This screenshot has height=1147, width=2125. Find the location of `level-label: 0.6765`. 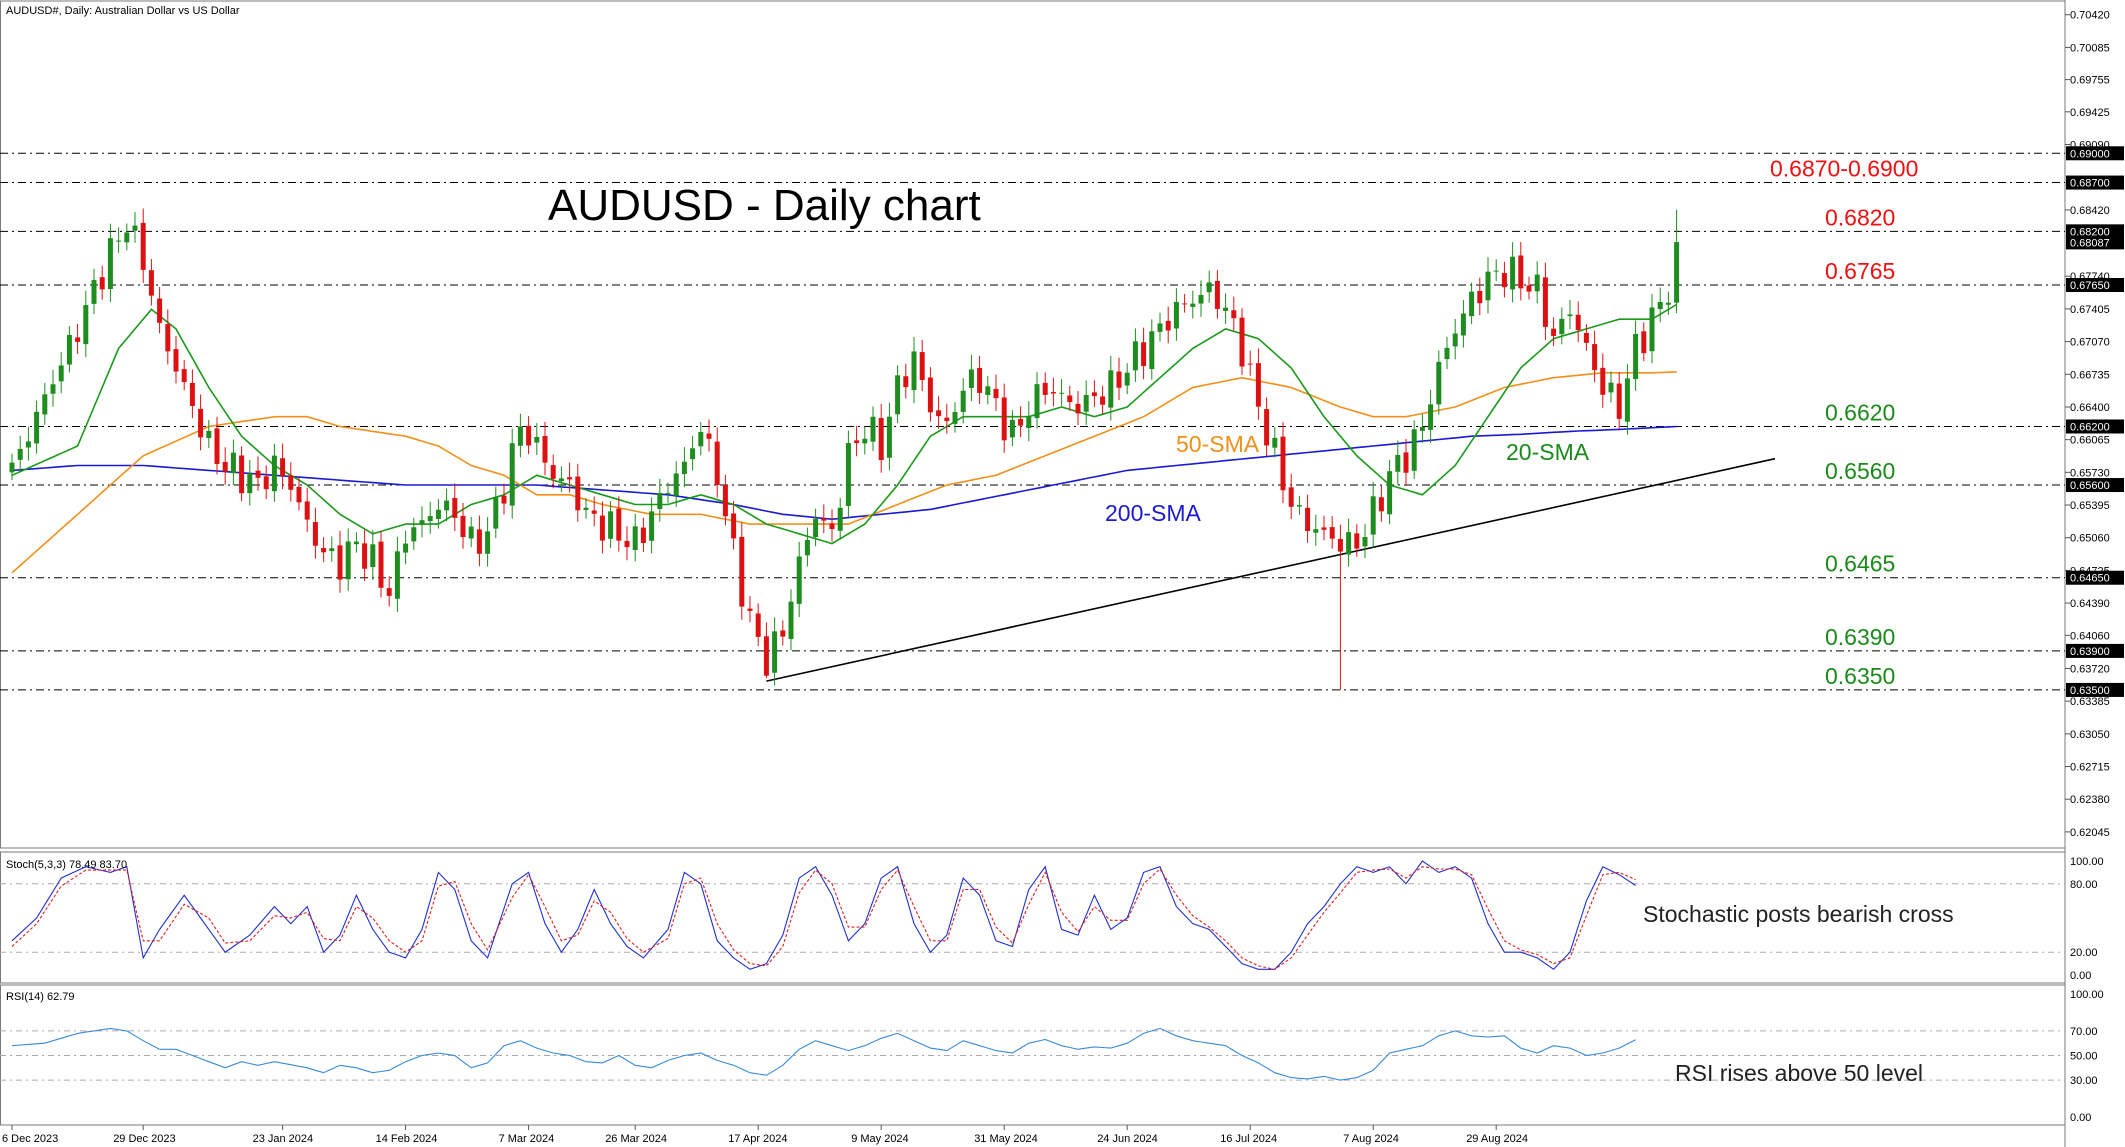

level-label: 0.6765 is located at coordinates (1860, 271).